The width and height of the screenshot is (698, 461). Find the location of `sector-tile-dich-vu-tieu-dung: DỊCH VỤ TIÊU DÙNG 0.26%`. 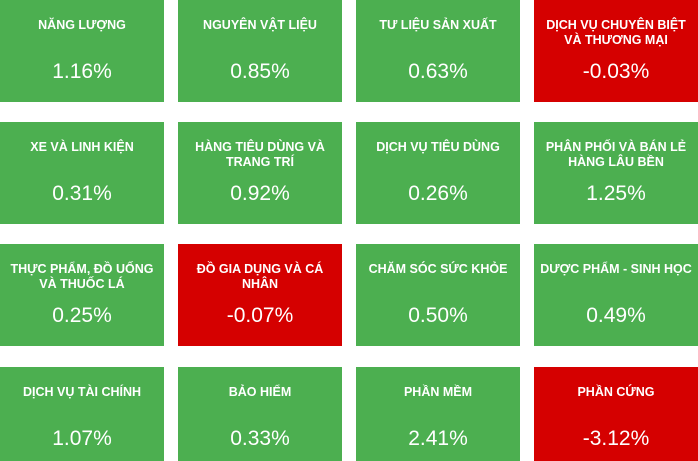

sector-tile-dich-vu-tieu-dung: DỊCH VỤ TIÊU DÙNG 0.26% is located at coordinates (438, 173).